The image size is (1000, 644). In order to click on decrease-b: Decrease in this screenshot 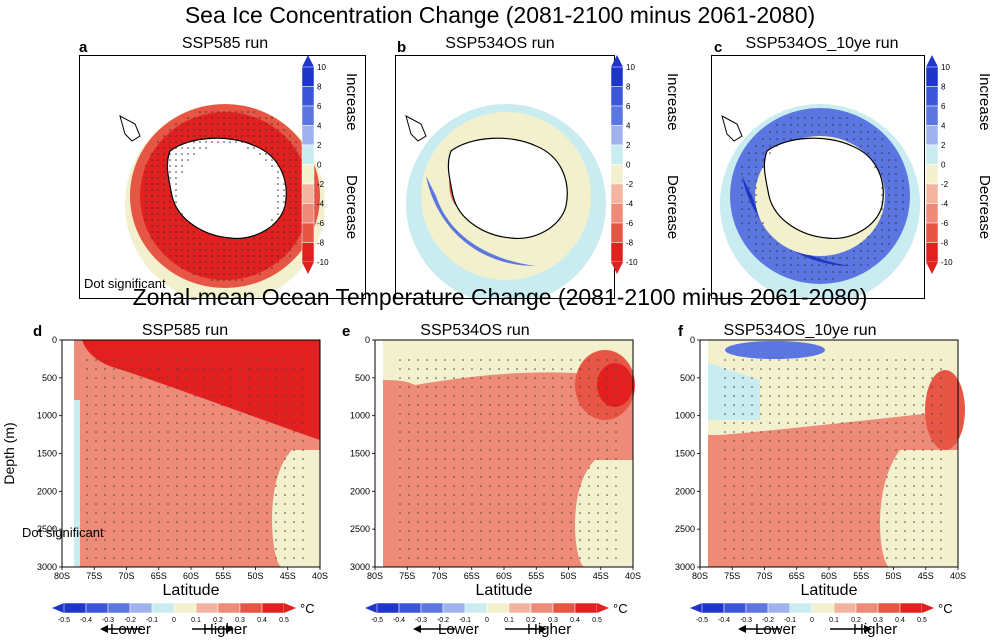, I will do `click(672, 207)`.